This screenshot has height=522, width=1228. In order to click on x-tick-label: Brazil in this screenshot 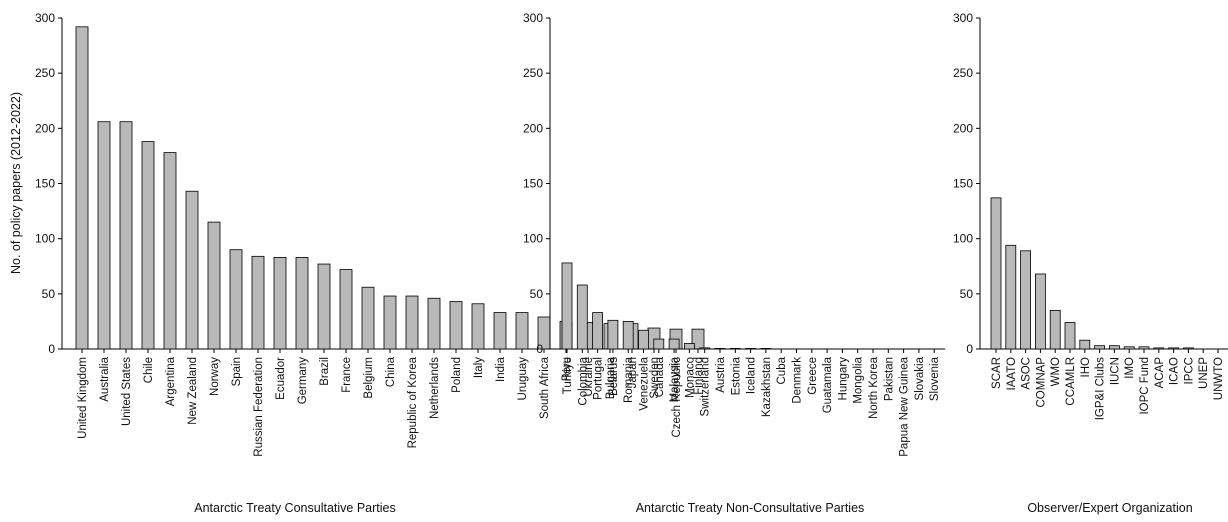, I will do `click(325, 371)`.